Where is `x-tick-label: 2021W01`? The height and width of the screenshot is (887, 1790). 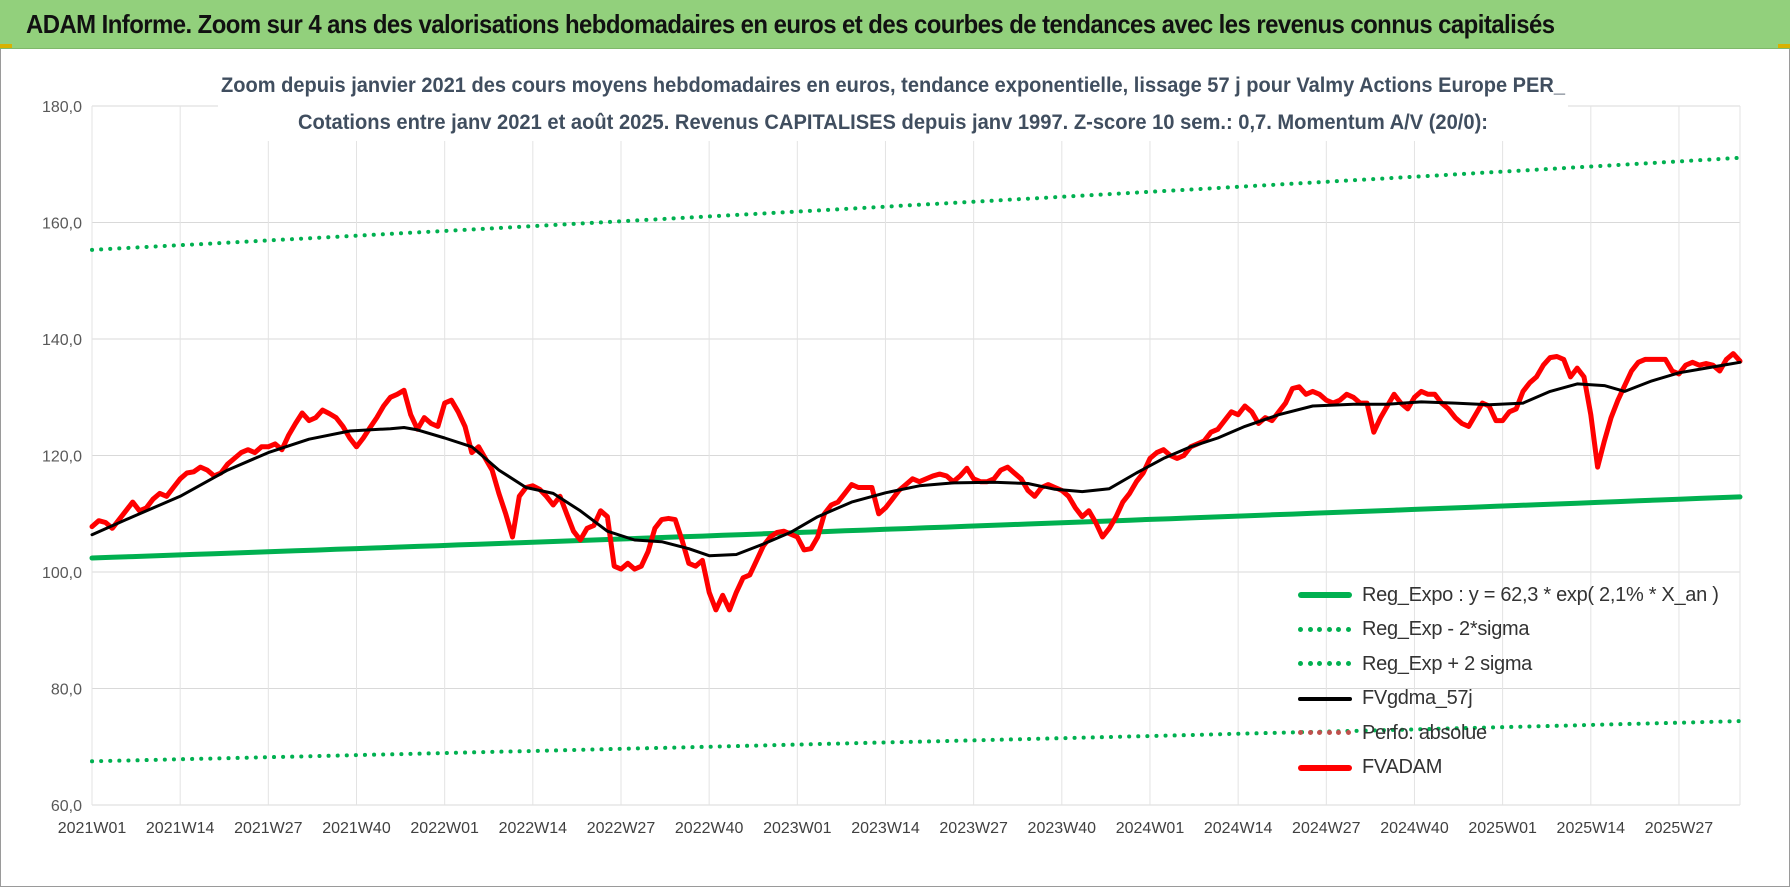
x-tick-label: 2021W01 is located at coordinates (92, 828).